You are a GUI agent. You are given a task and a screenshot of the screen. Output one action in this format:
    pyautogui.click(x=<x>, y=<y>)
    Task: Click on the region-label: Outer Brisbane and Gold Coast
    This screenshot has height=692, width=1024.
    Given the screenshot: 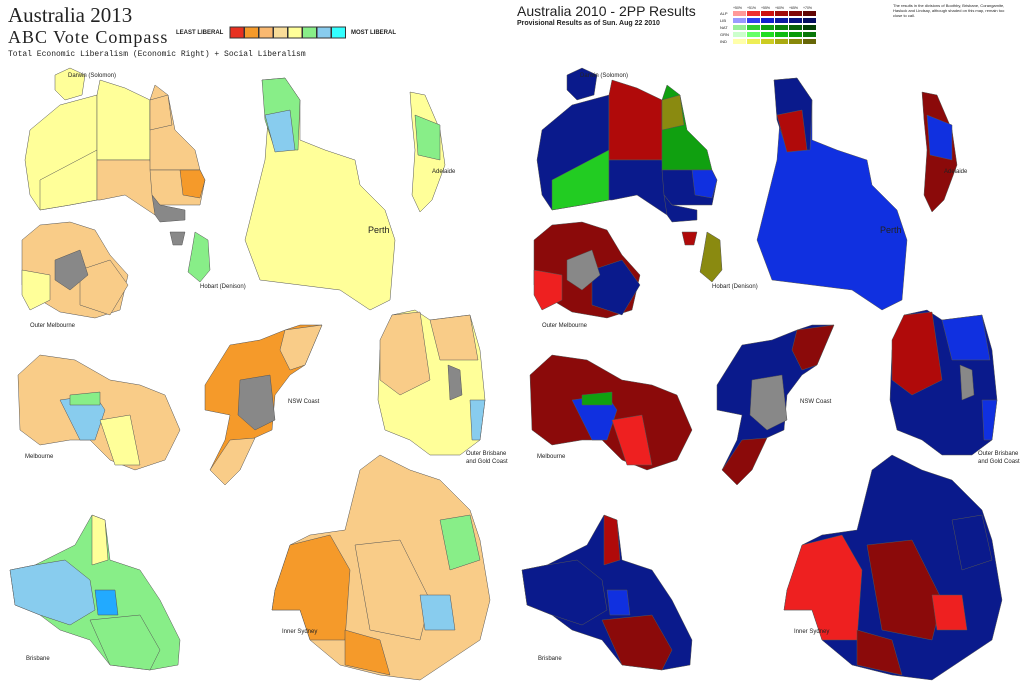 What is the action you would take?
    pyautogui.click(x=487, y=458)
    